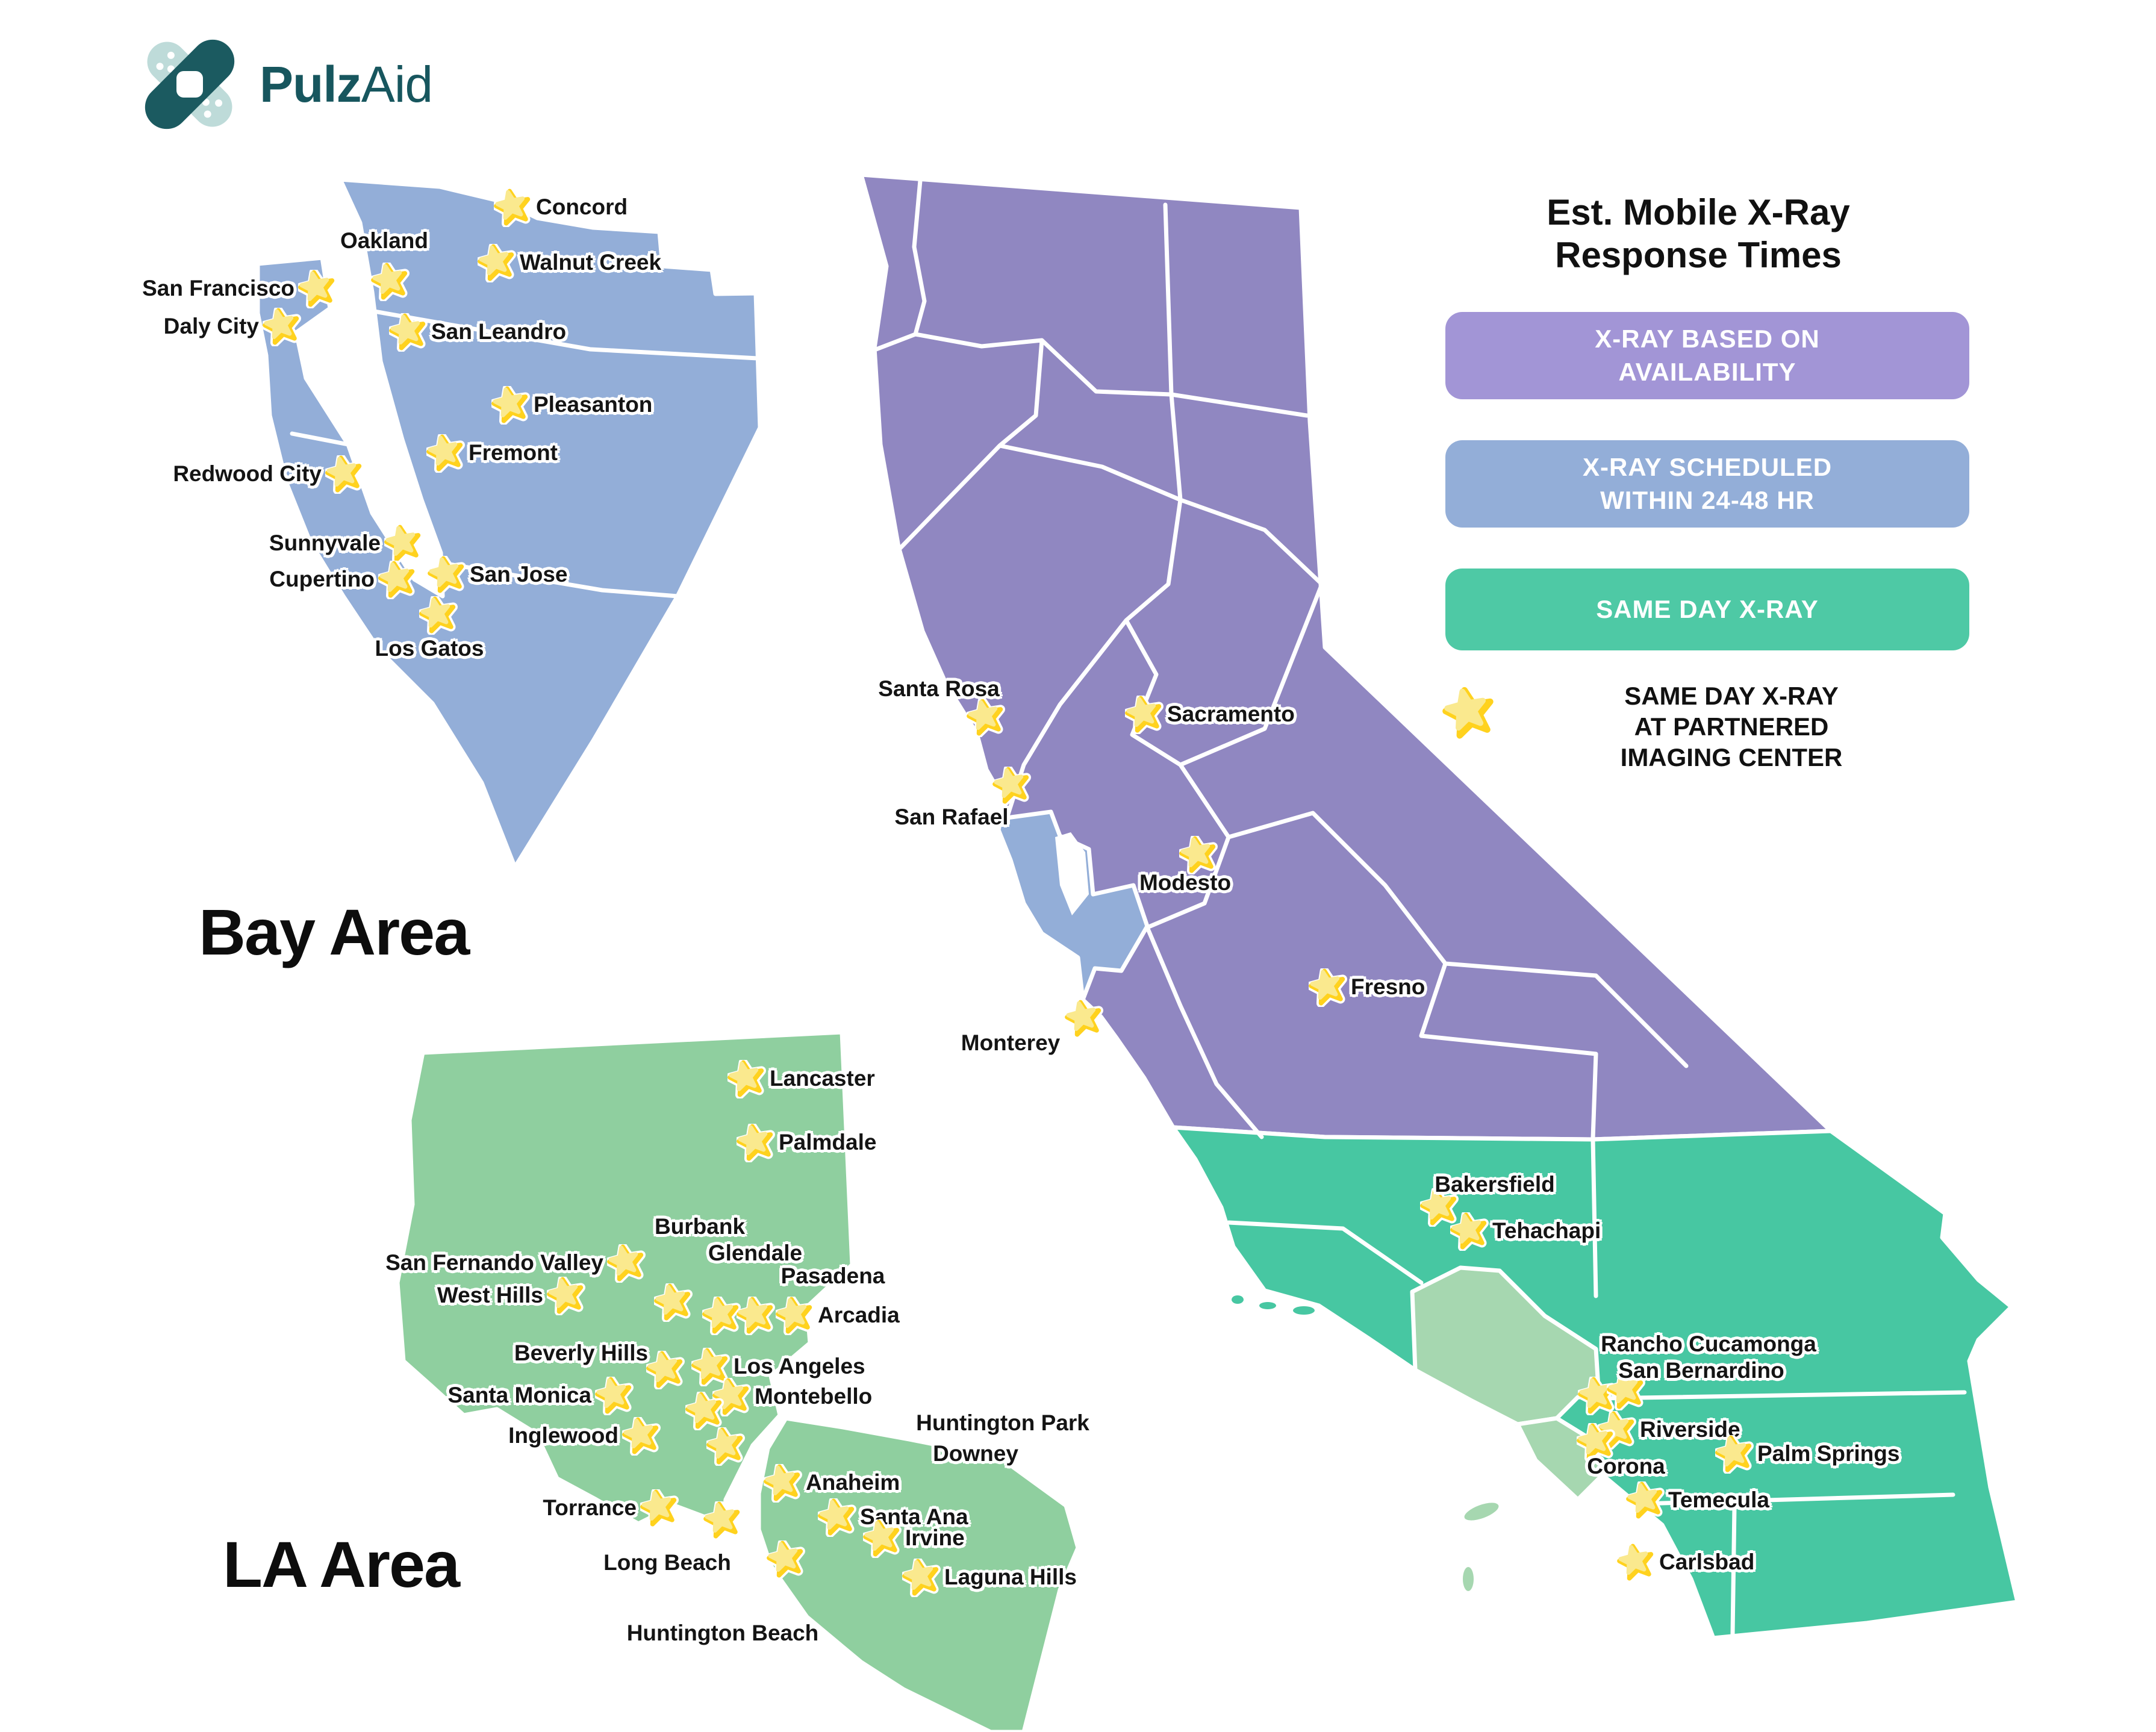 Image resolution: width=2156 pixels, height=1732 pixels. What do you see at coordinates (1011, 1042) in the screenshot?
I see `city-label: Monterey` at bounding box center [1011, 1042].